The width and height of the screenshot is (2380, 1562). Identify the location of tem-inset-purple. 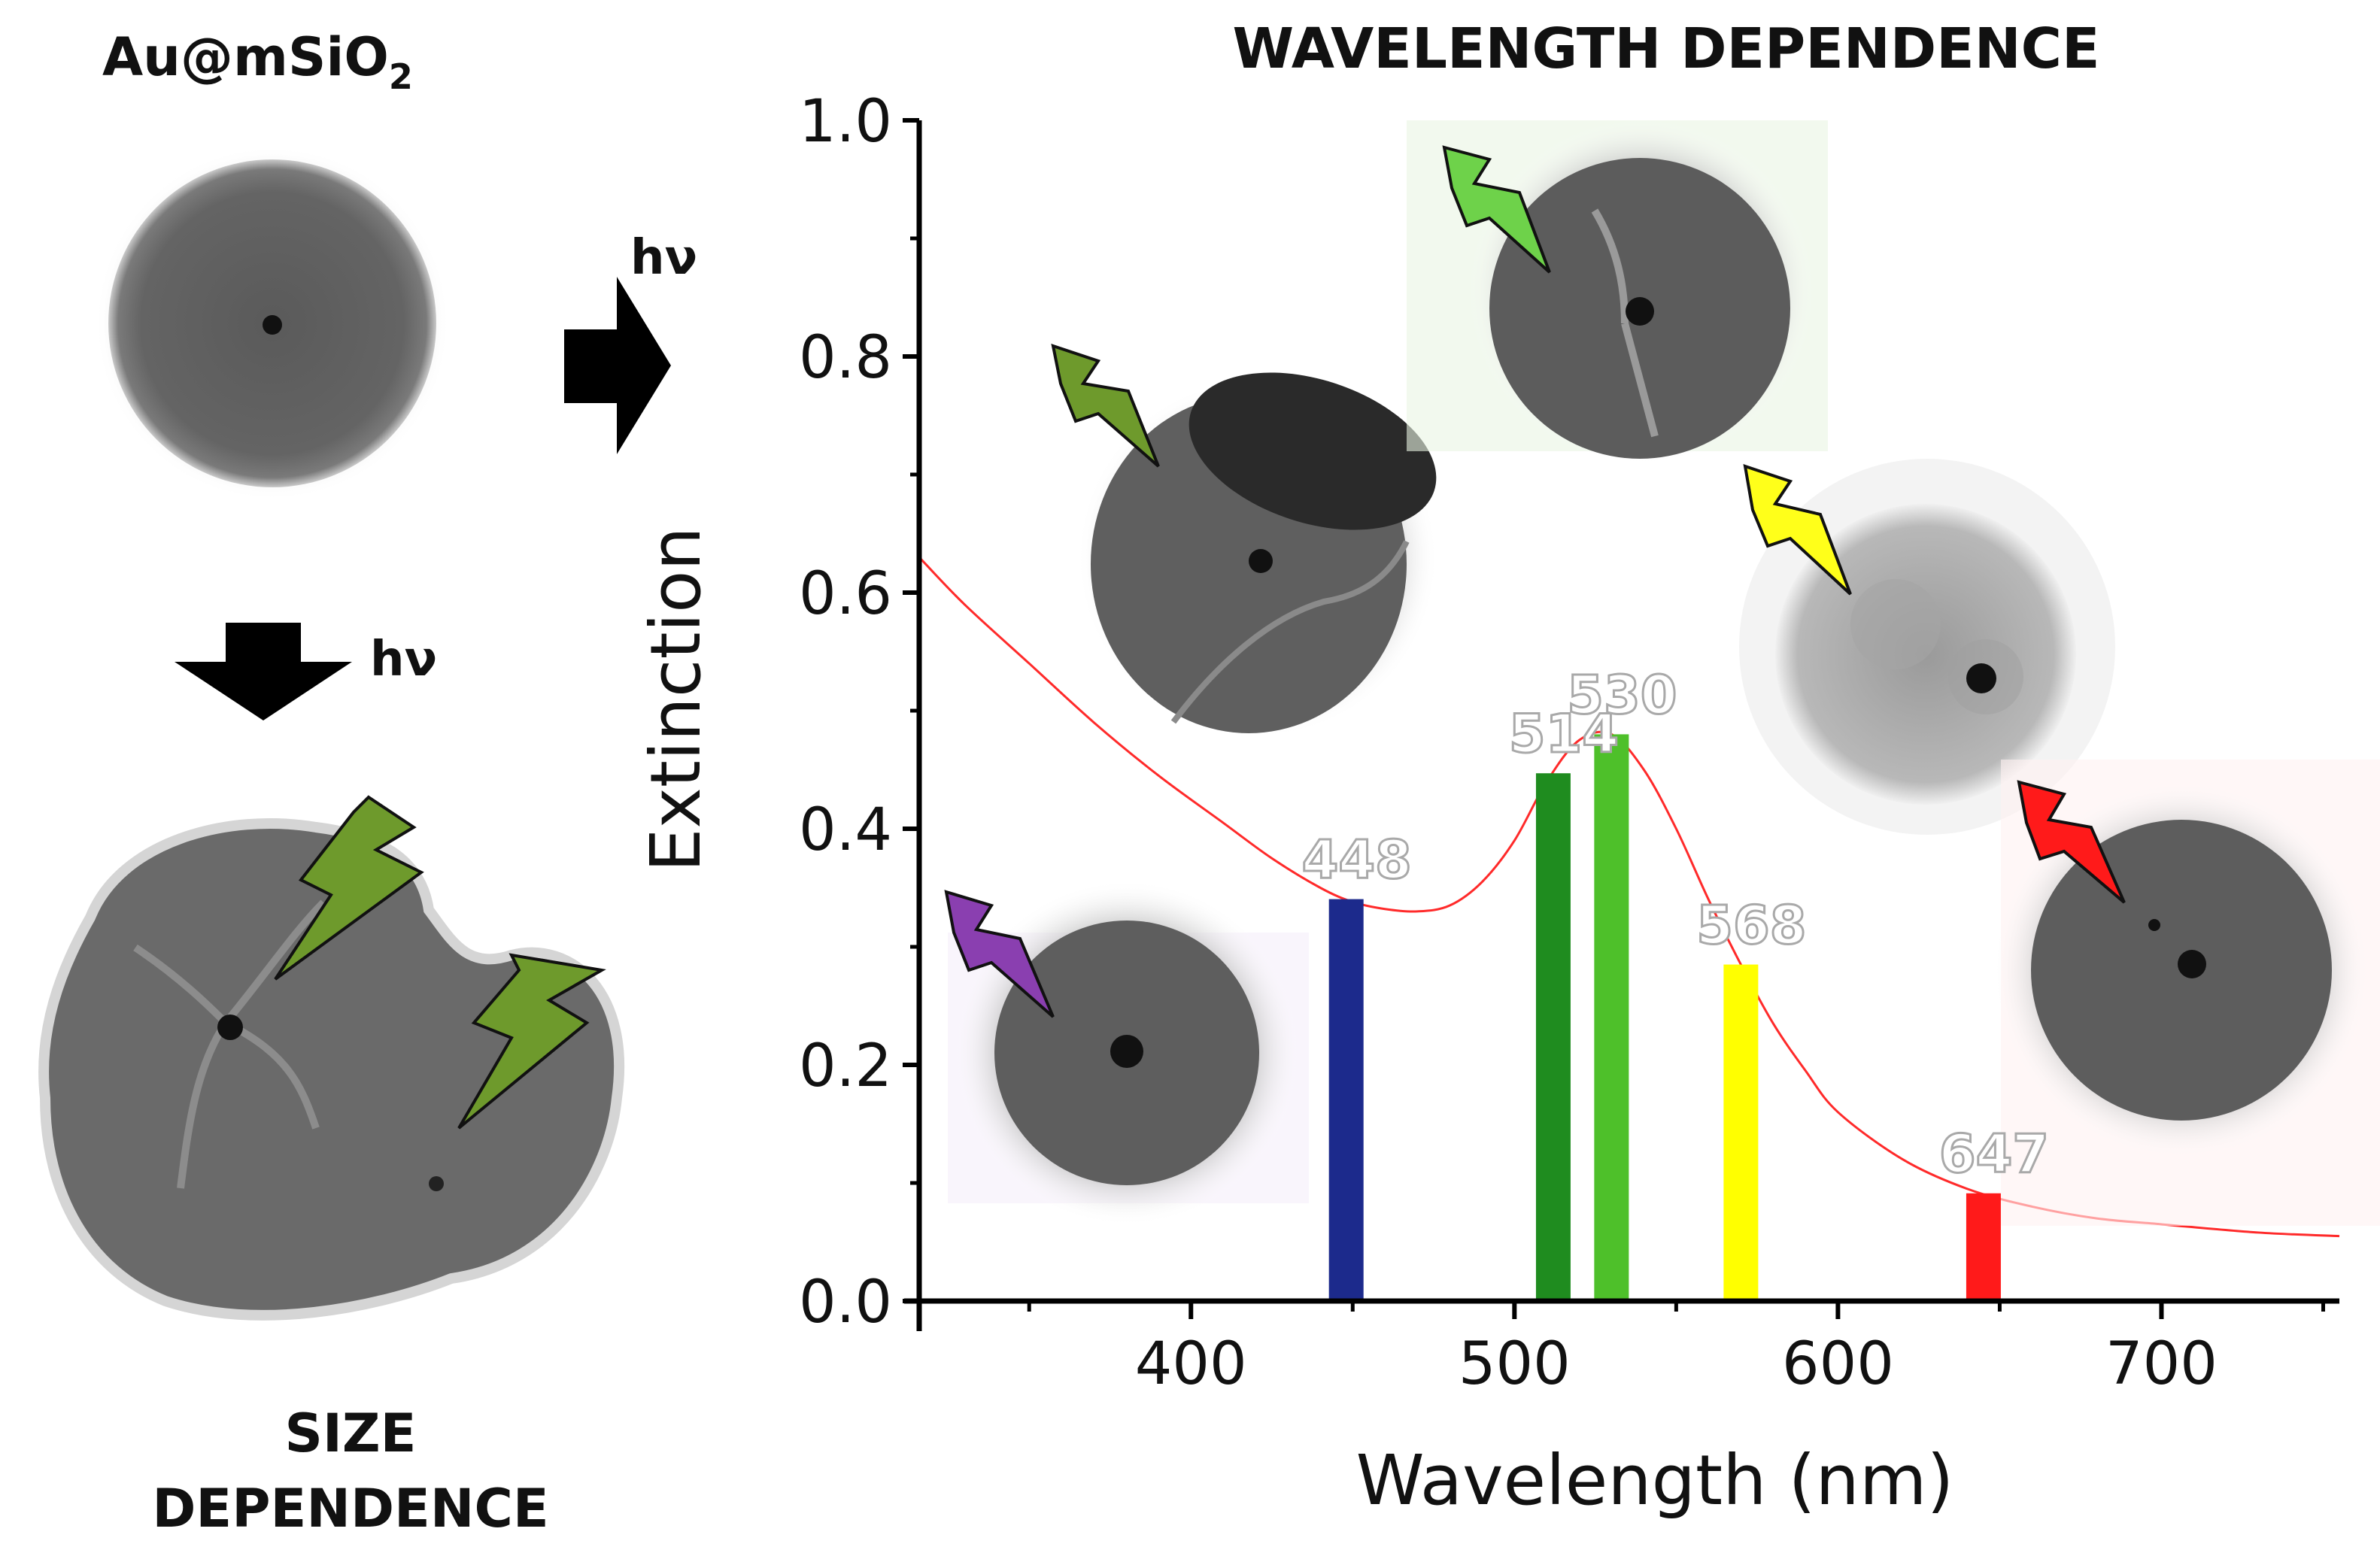
(1128, 1053).